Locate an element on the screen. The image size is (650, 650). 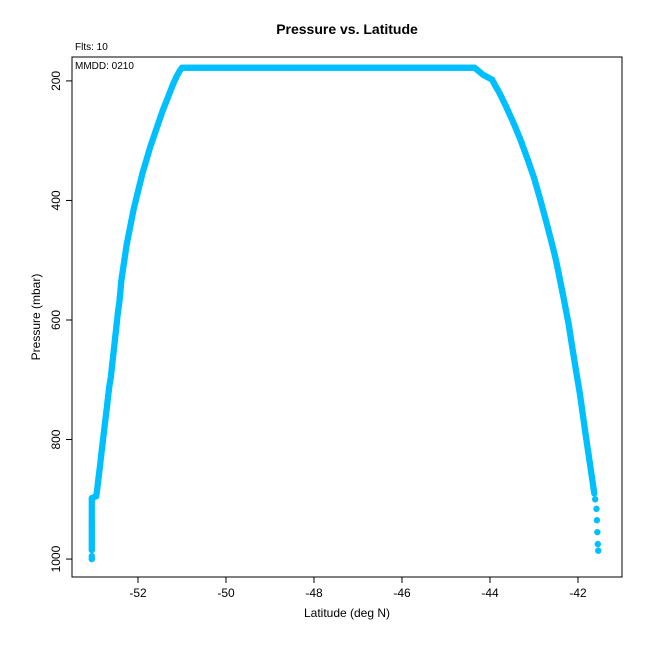
x-axis-label: Latitude (deg N) is located at coordinates (347, 613).